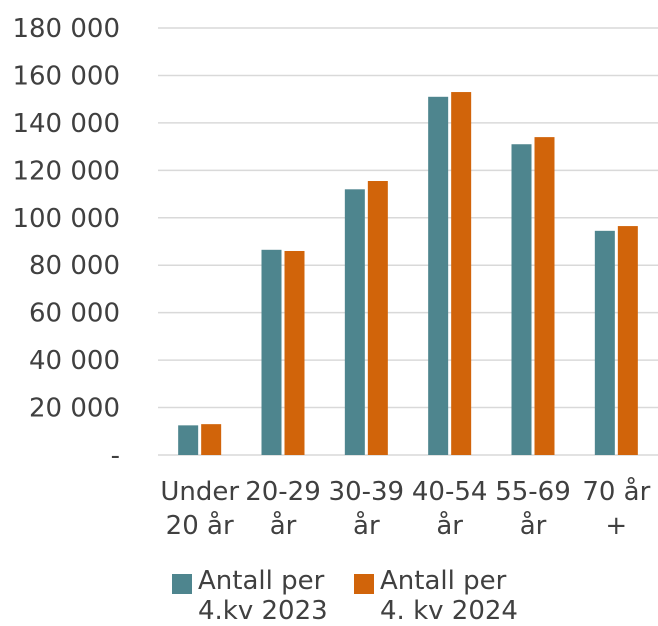 This screenshot has width=658, height=626. What do you see at coordinates (367, 492) in the screenshot?
I see `x-category-label: 30-39` at bounding box center [367, 492].